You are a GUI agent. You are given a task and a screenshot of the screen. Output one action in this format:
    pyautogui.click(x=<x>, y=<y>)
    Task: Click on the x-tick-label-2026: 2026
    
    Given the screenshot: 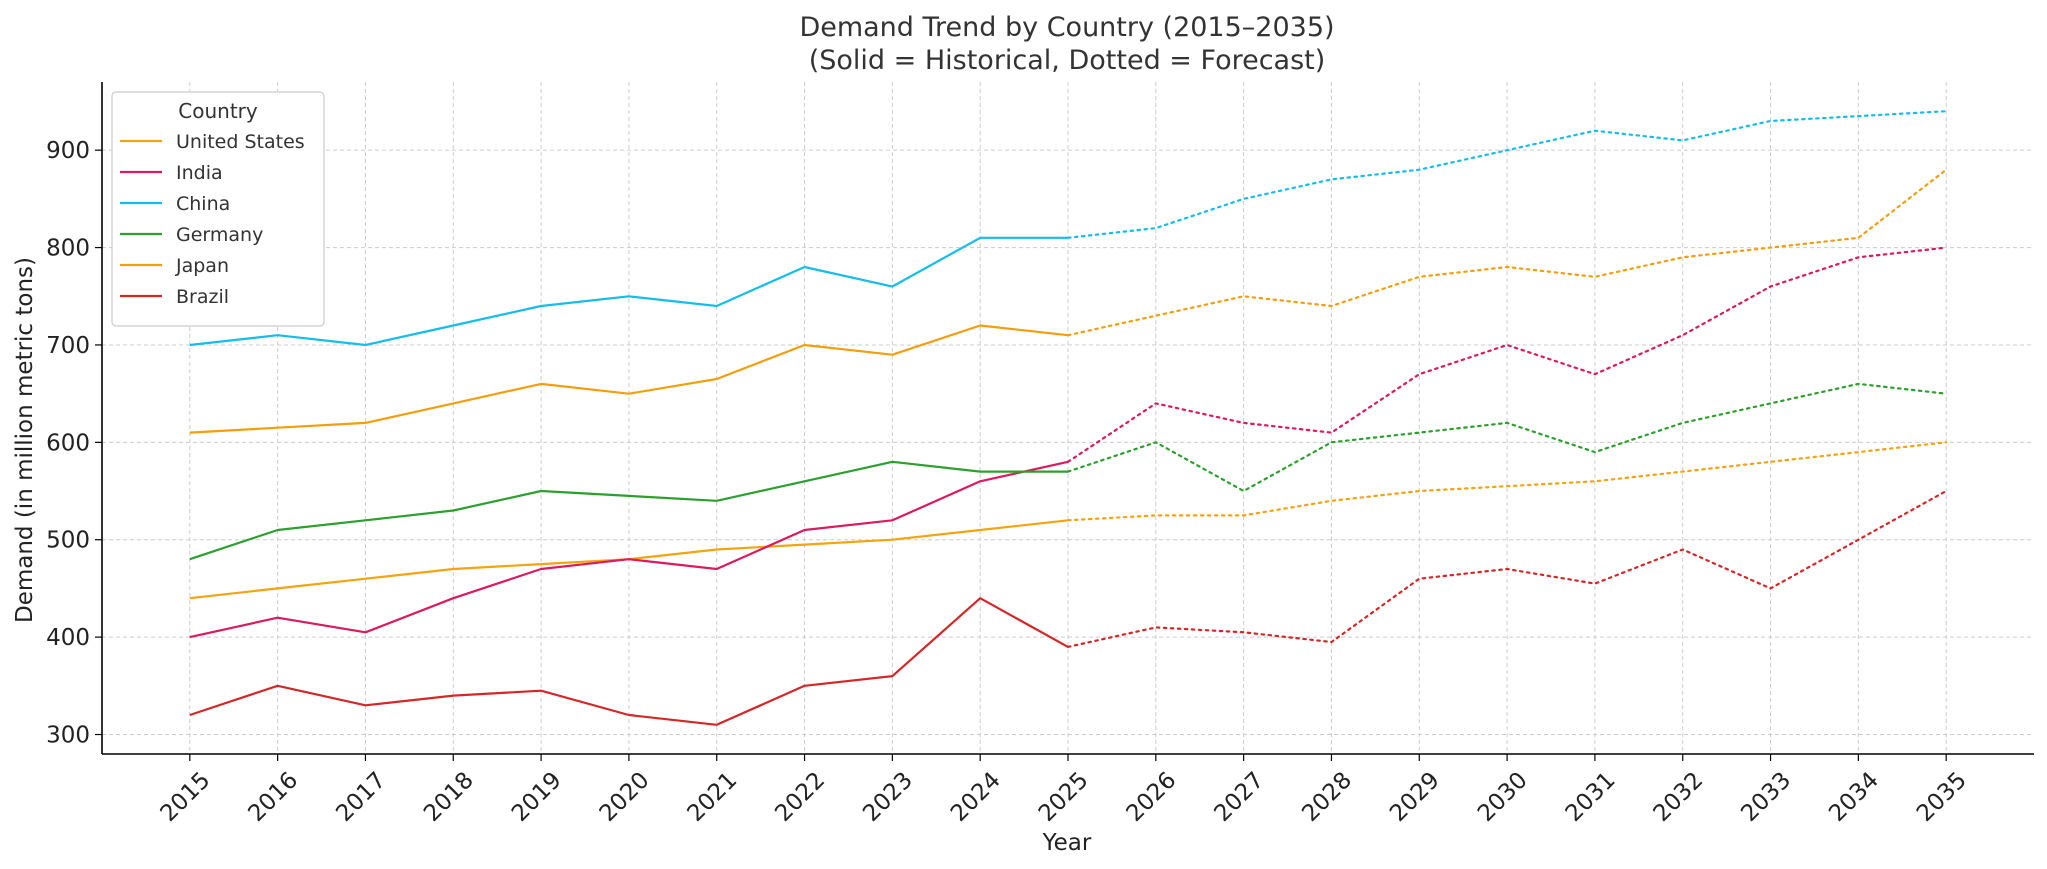 What is the action you would take?
    pyautogui.click(x=1152, y=797)
    